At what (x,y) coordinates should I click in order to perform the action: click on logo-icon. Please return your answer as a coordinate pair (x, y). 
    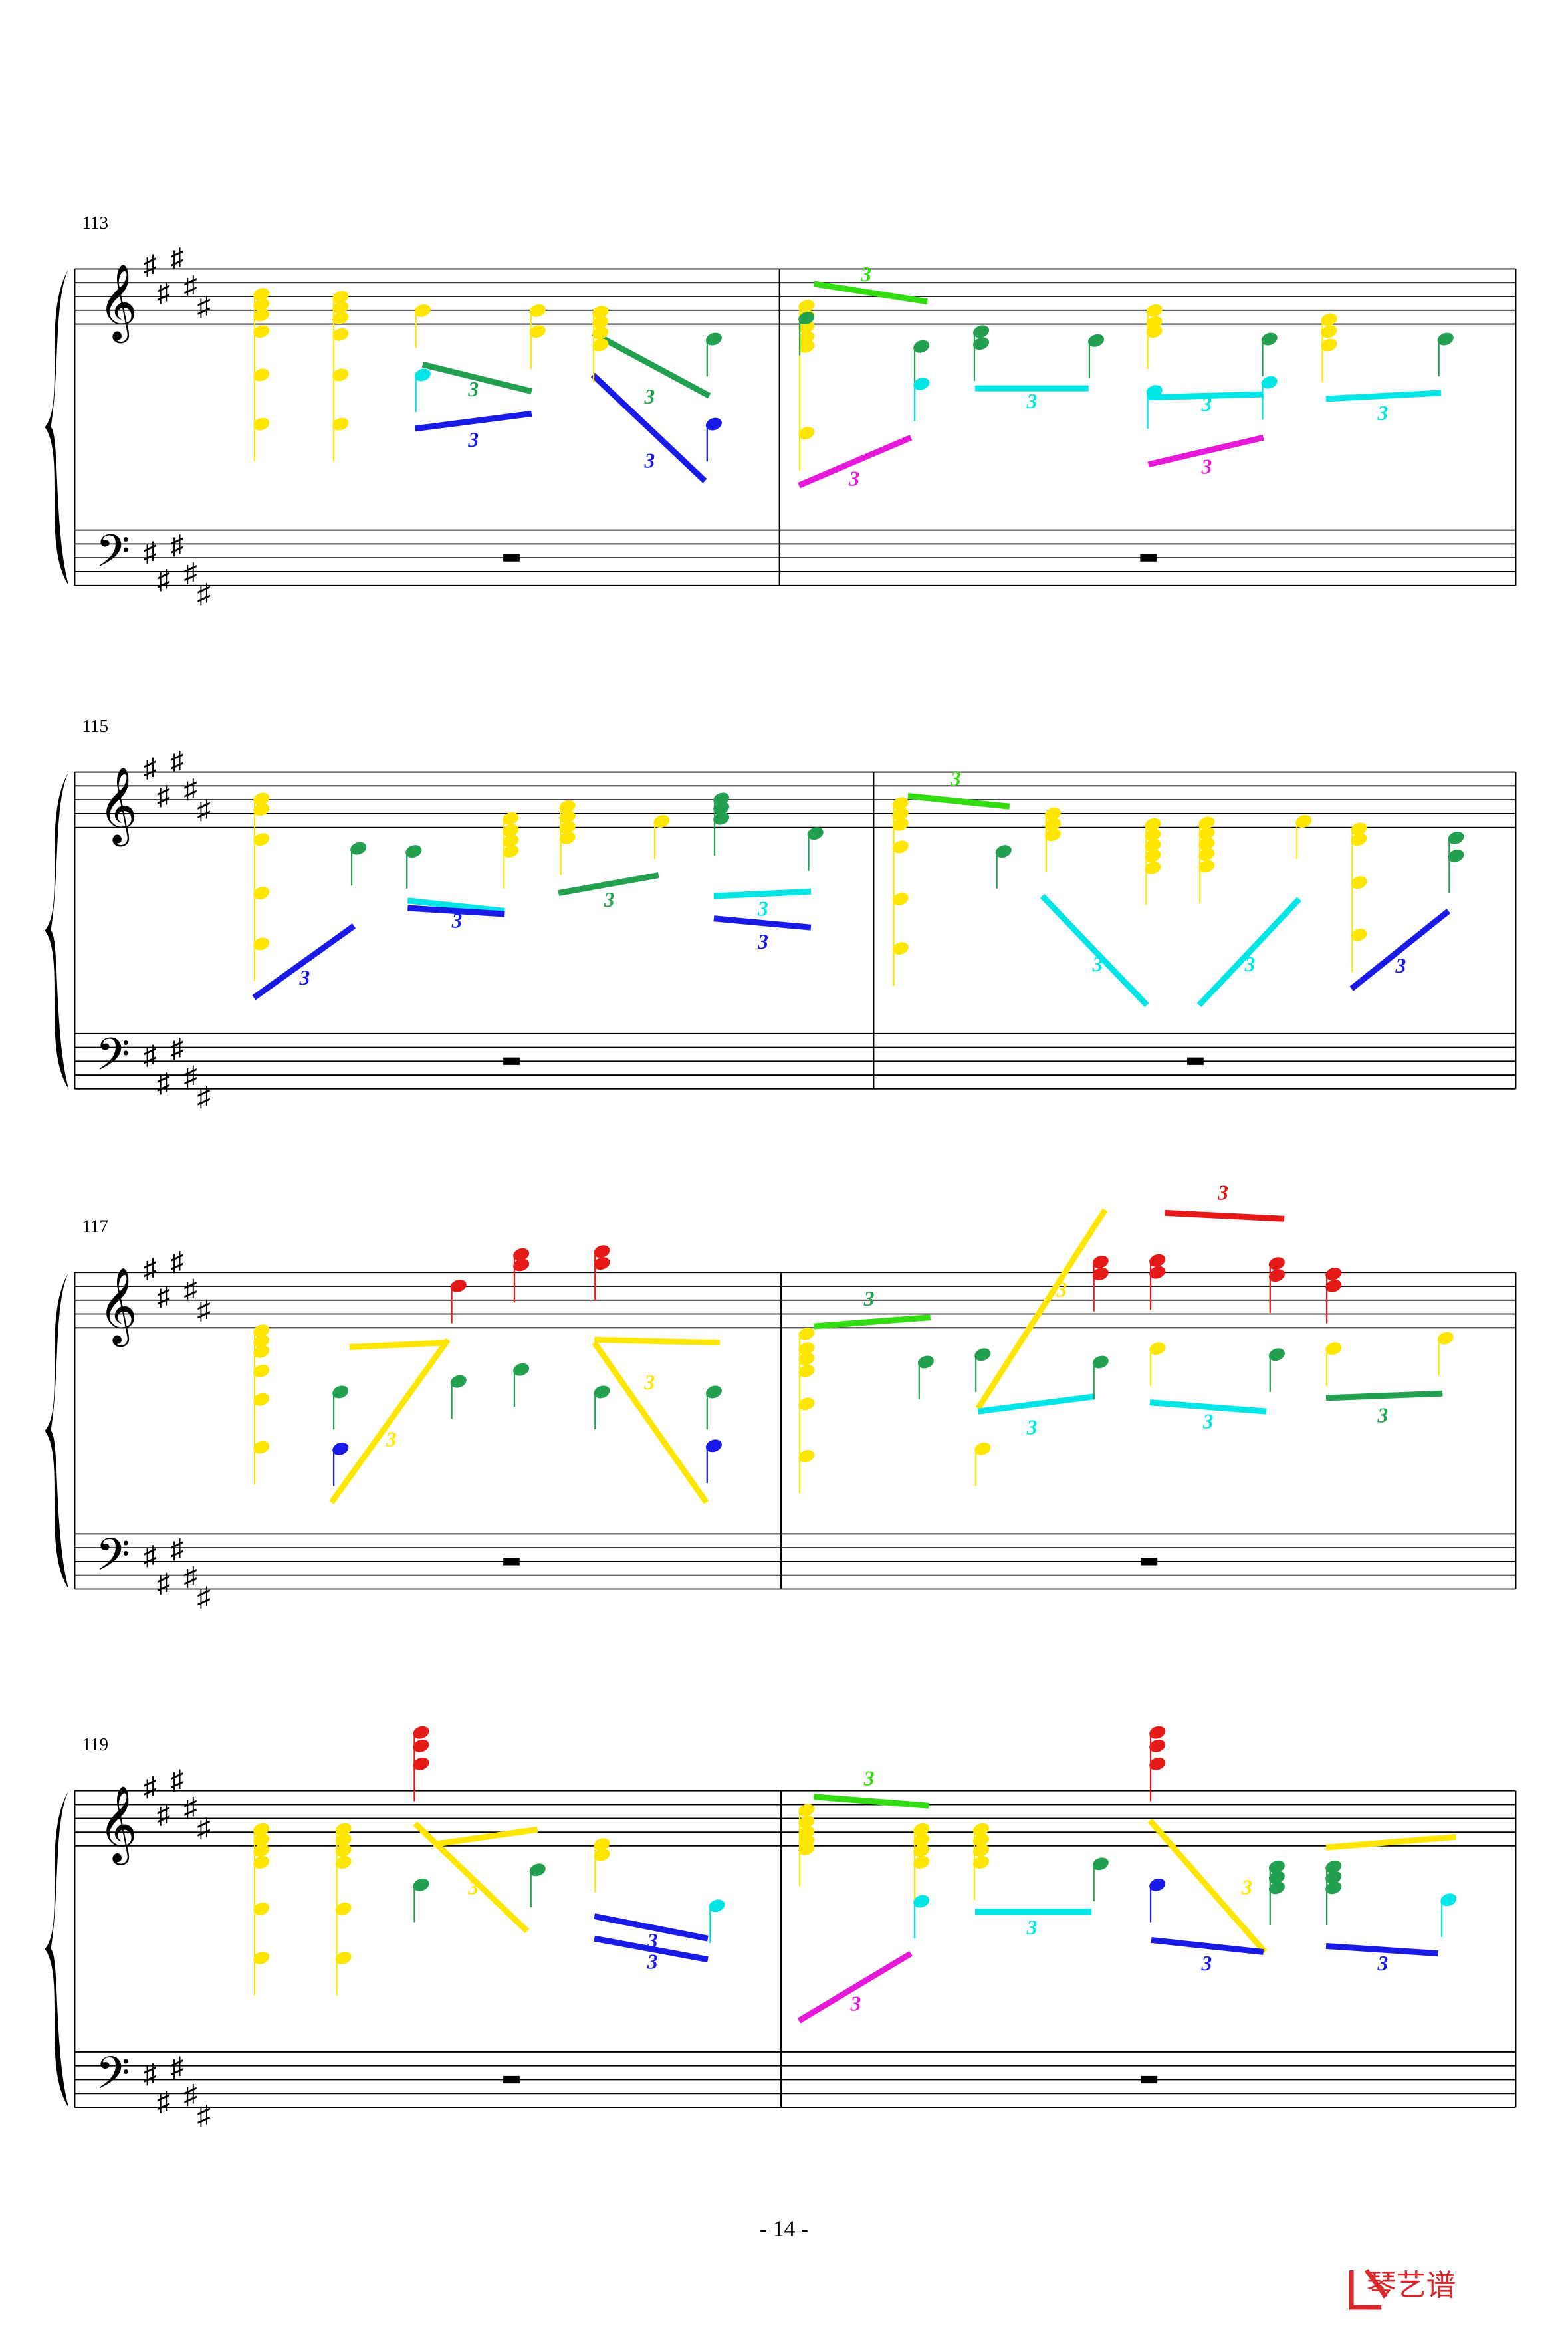
    Looking at the image, I should click on (1368, 2289).